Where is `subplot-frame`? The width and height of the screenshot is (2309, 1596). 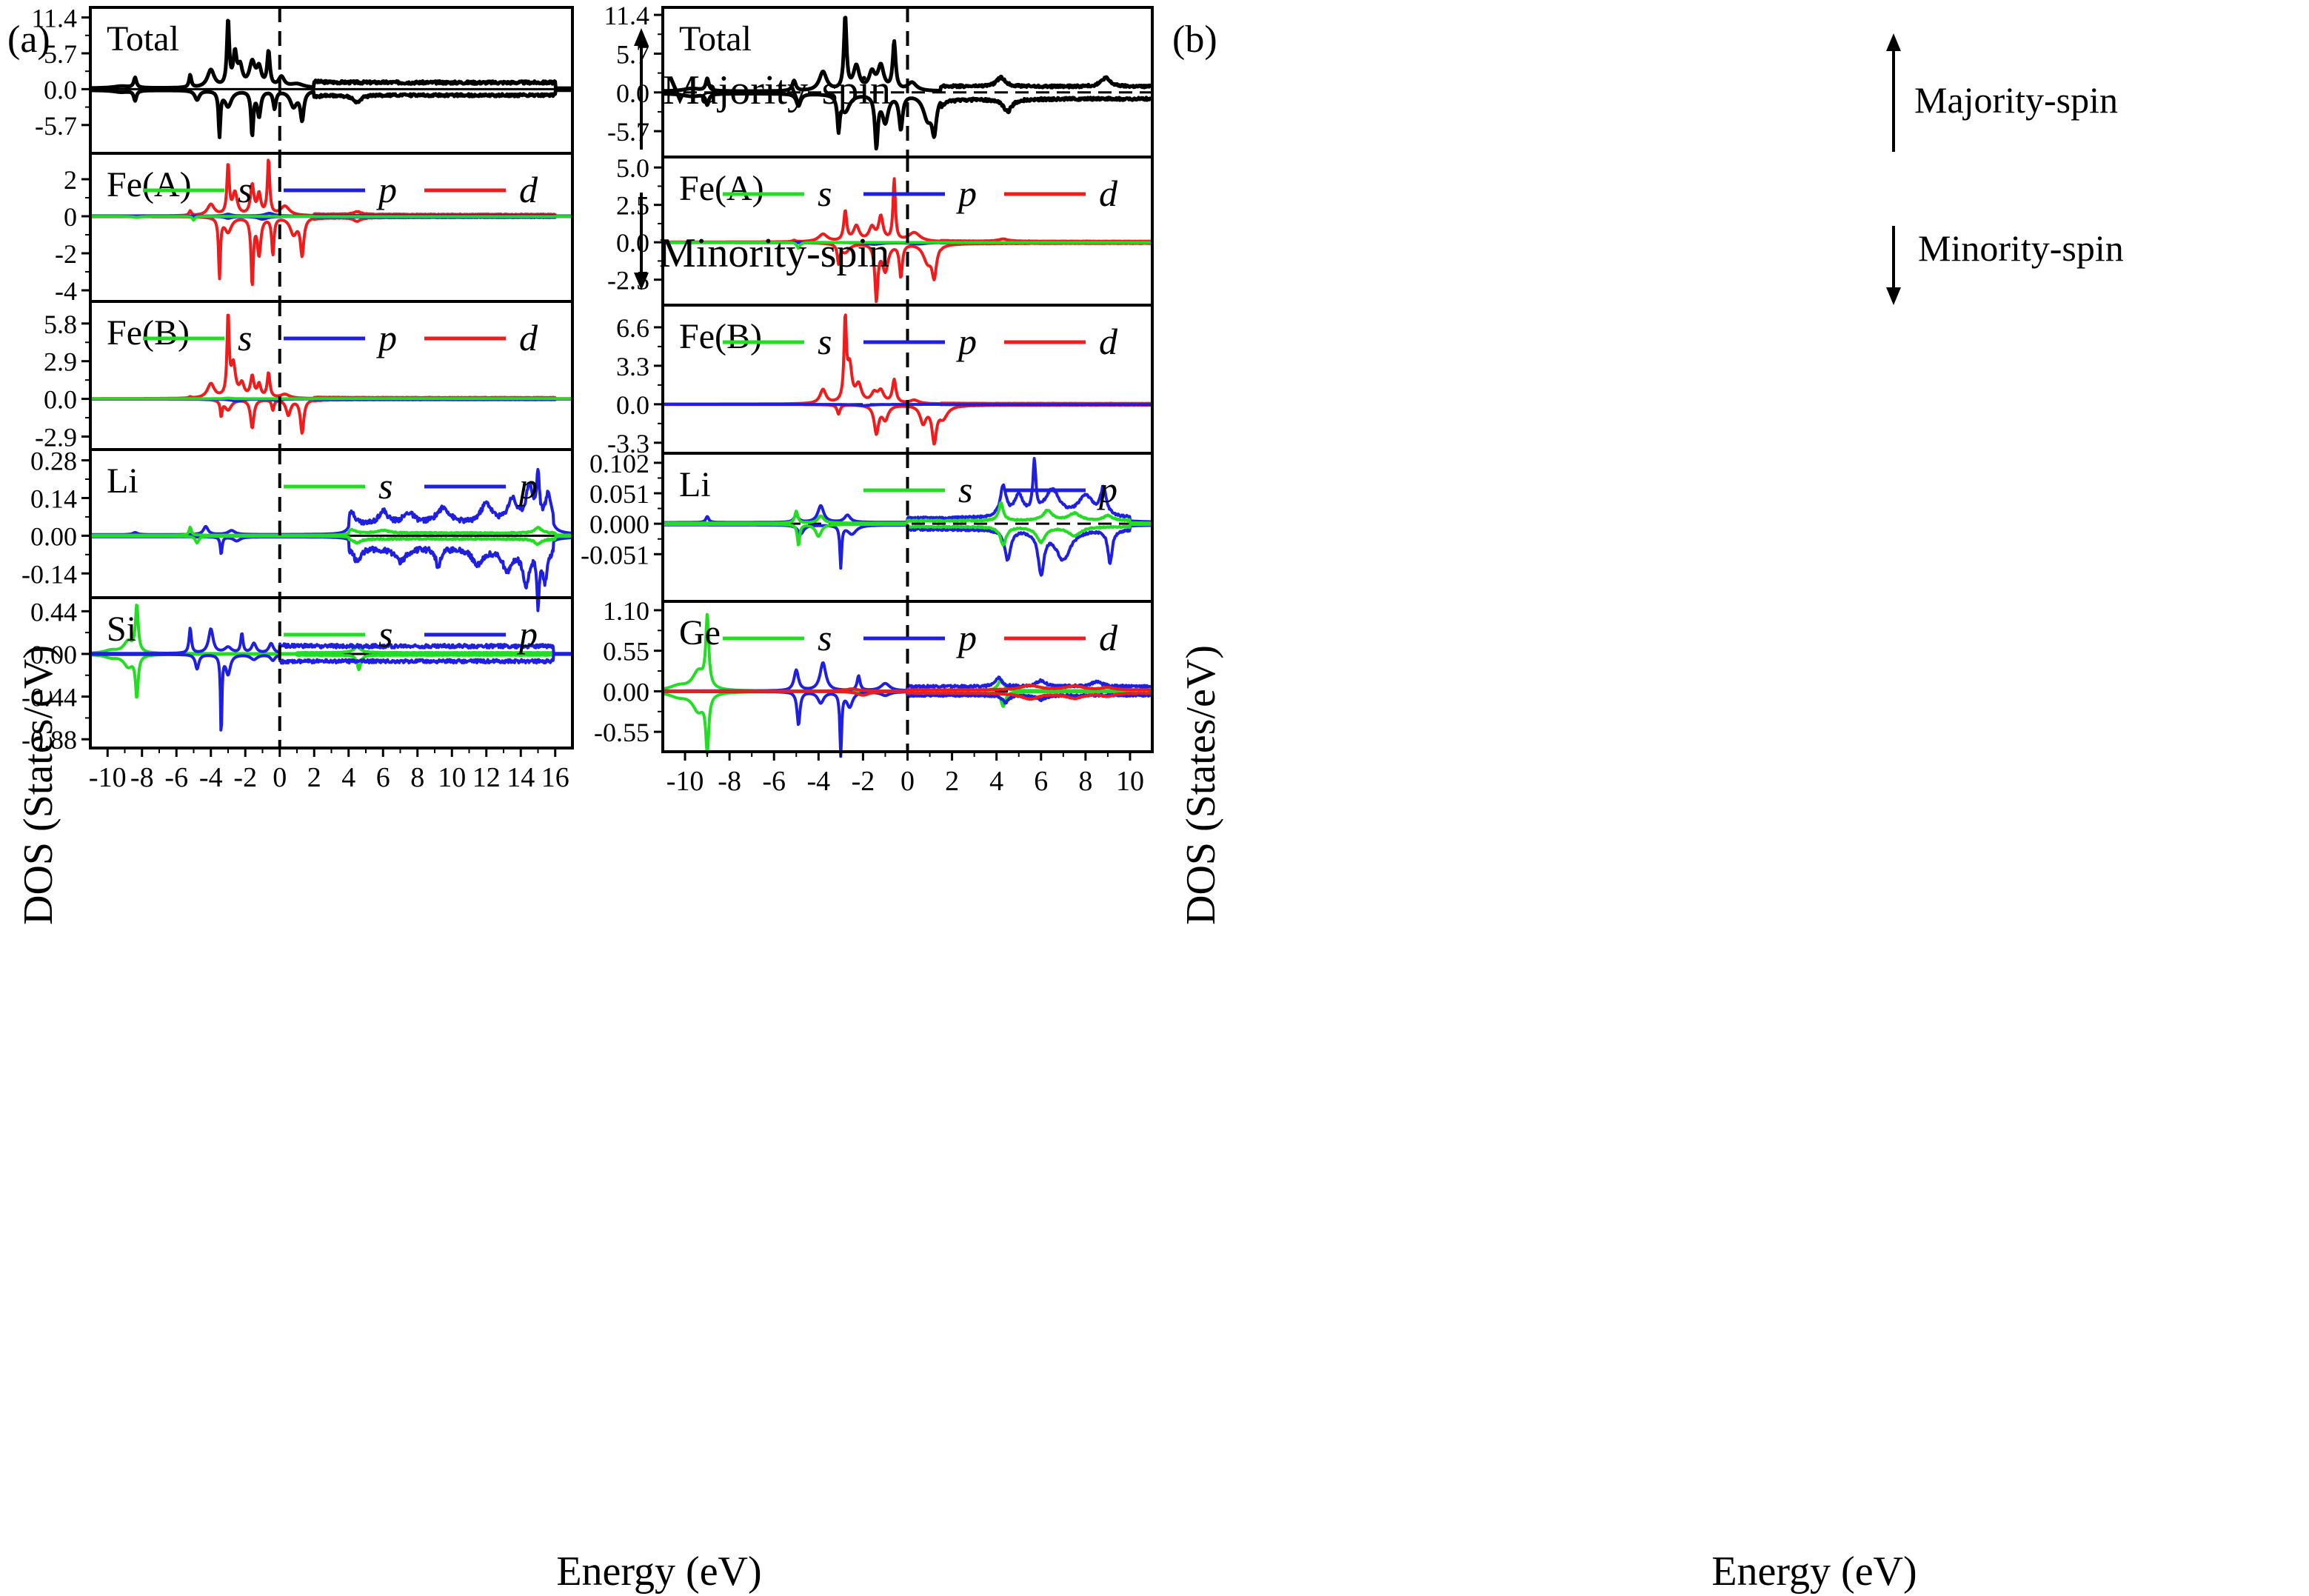
subplot-frame is located at coordinates (331, 523).